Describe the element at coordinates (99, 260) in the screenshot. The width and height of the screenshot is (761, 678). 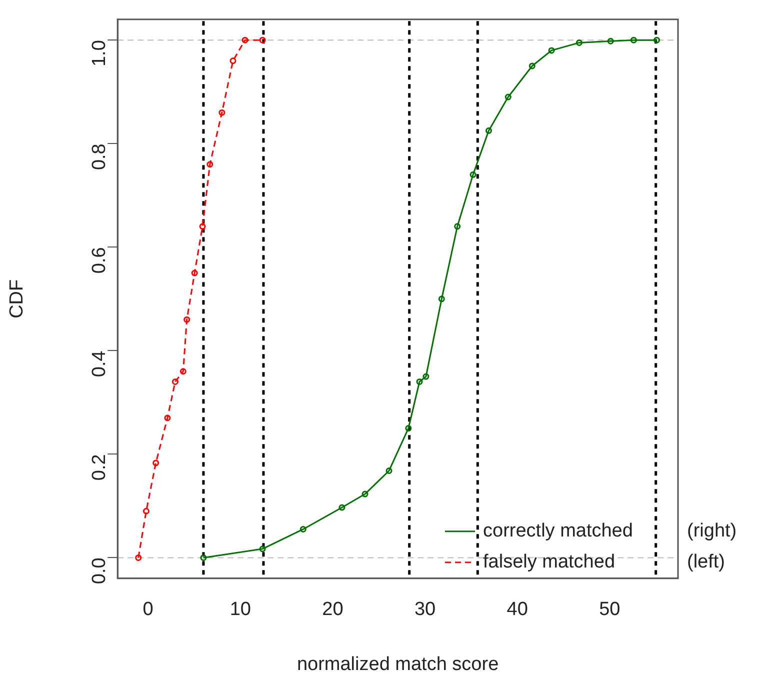
I see `y-tick-label: 0.6` at that location.